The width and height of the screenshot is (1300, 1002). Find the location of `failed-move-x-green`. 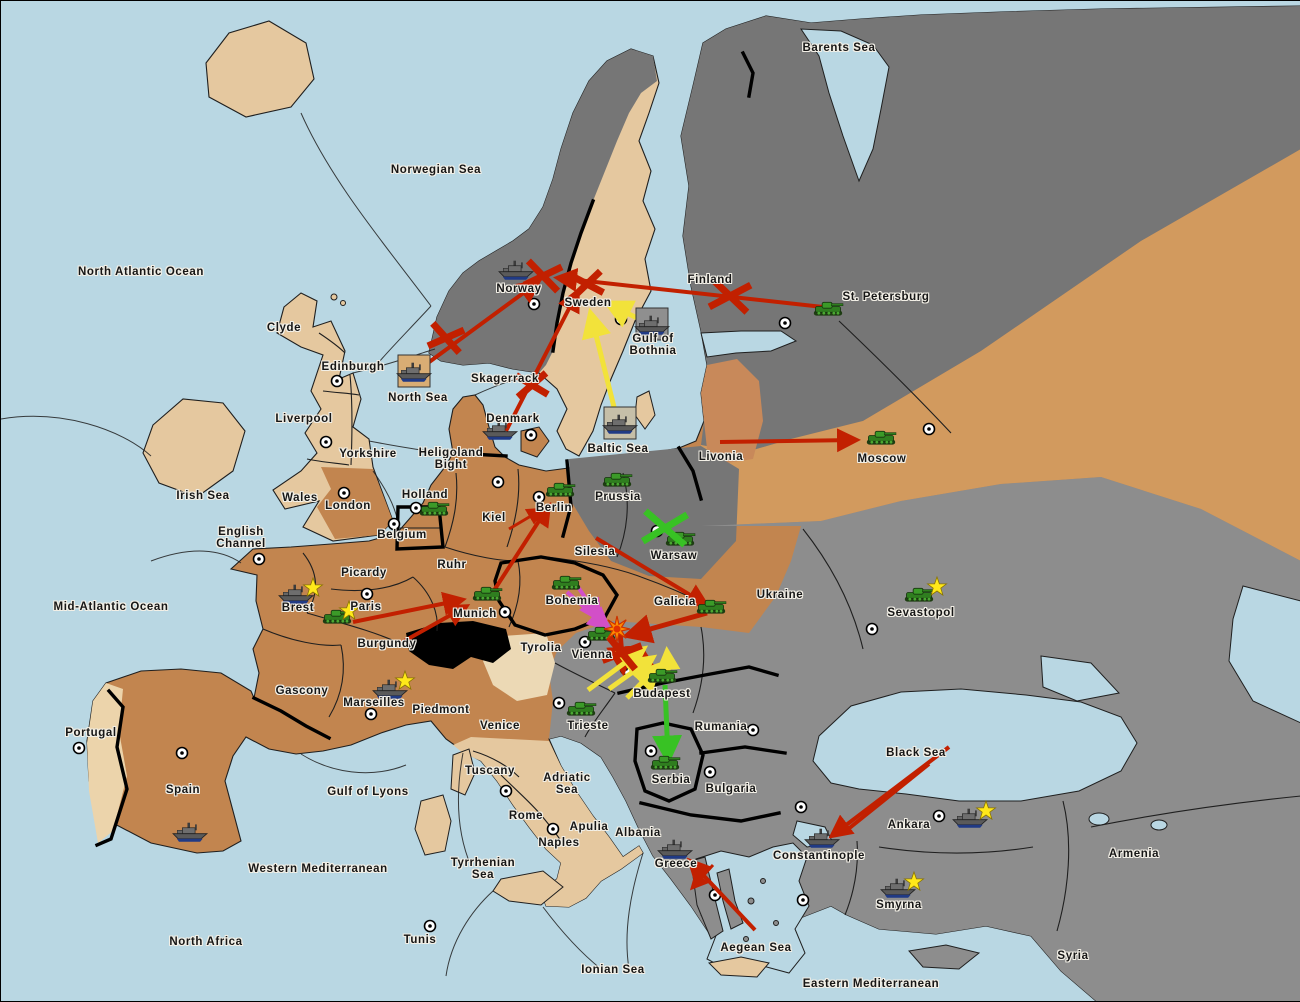

failed-move-x-green is located at coordinates (665, 528).